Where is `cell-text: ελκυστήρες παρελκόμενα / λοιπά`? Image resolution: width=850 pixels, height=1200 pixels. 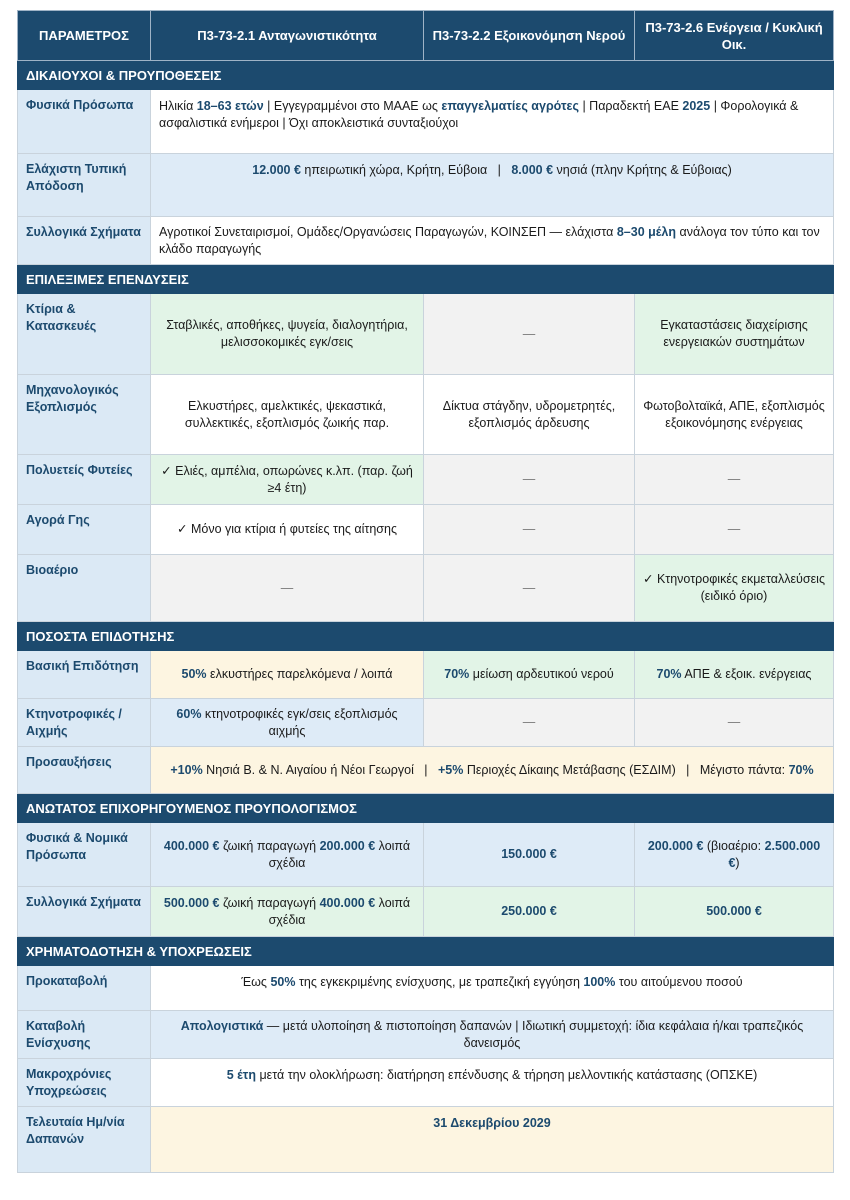
cell-text: ελκυστήρες παρελκόμενα / λοιπά is located at coordinates (299, 674).